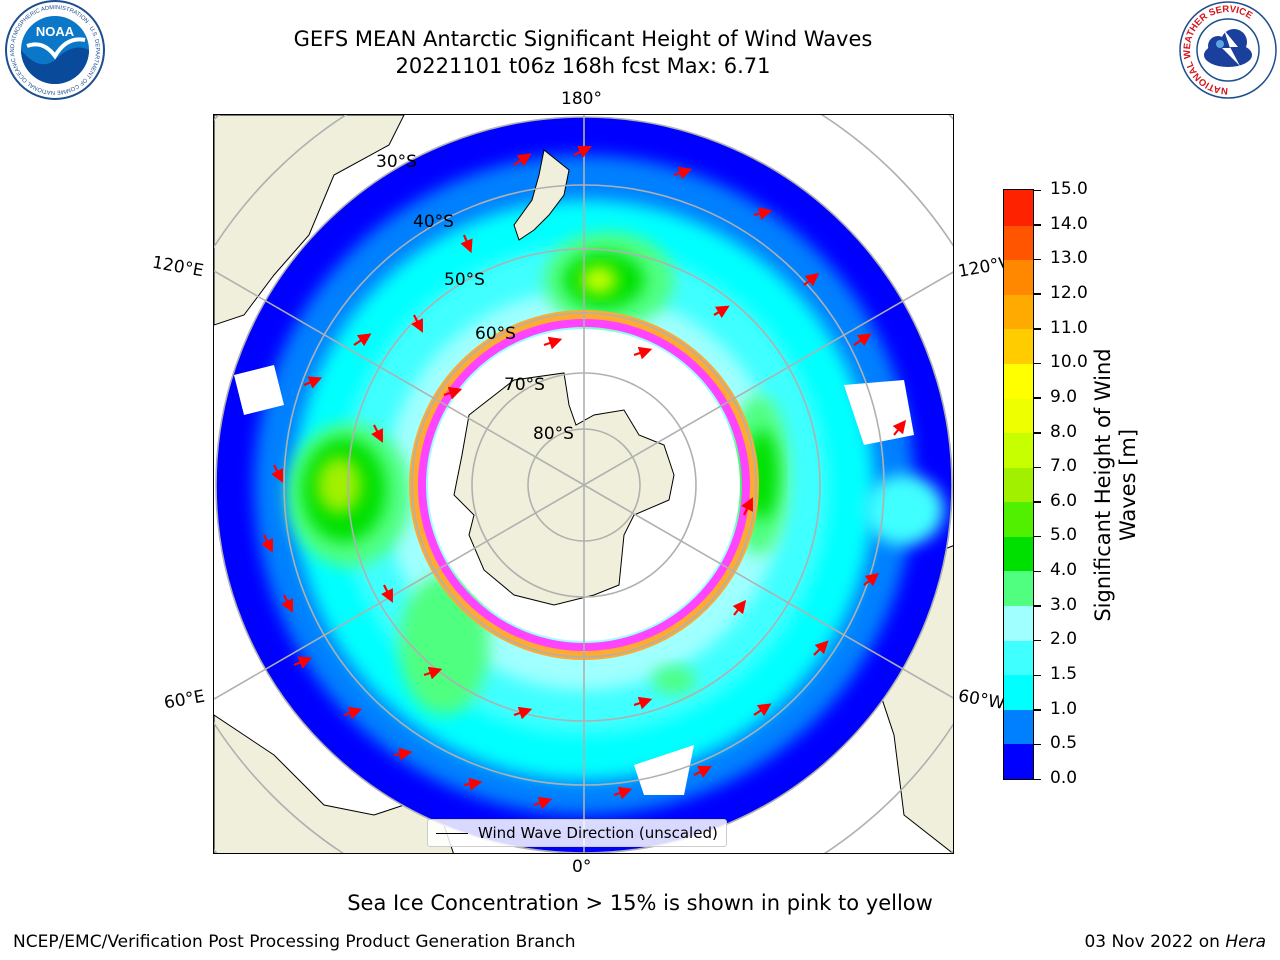  Describe the element at coordinates (553, 434) in the screenshot. I see `lat-label-80s: 80°S` at that location.